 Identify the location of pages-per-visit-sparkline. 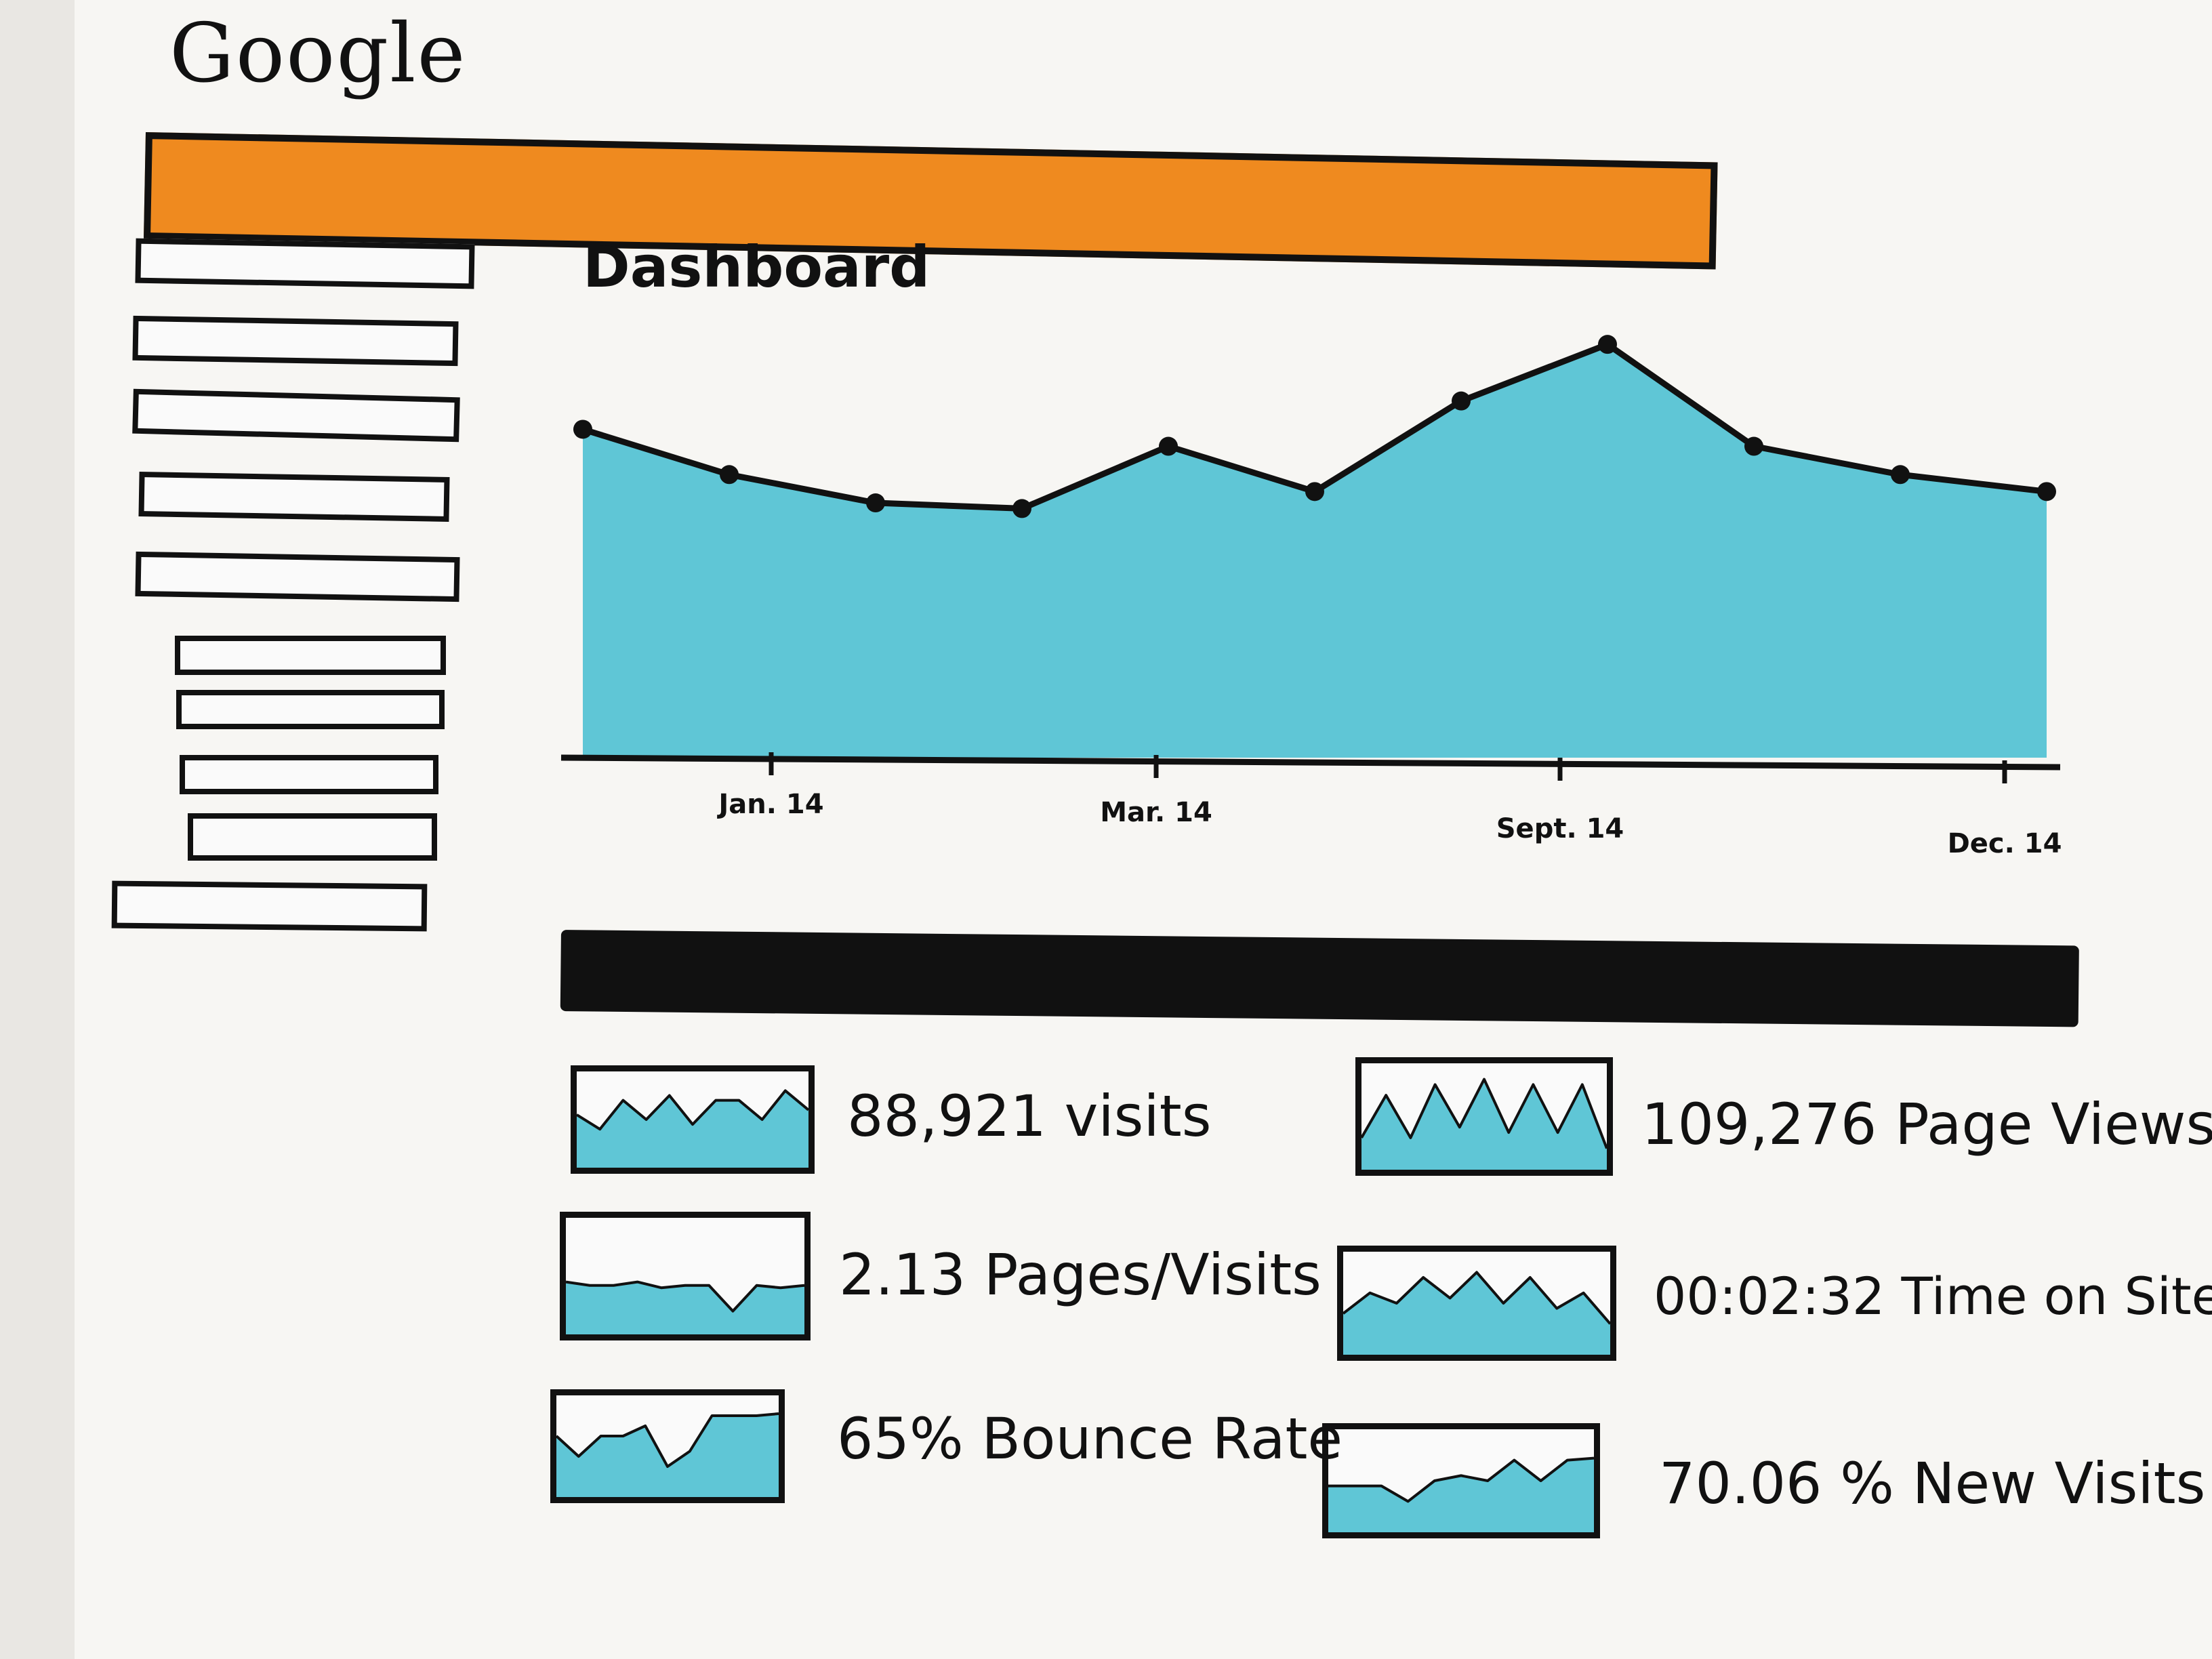
(685, 1276).